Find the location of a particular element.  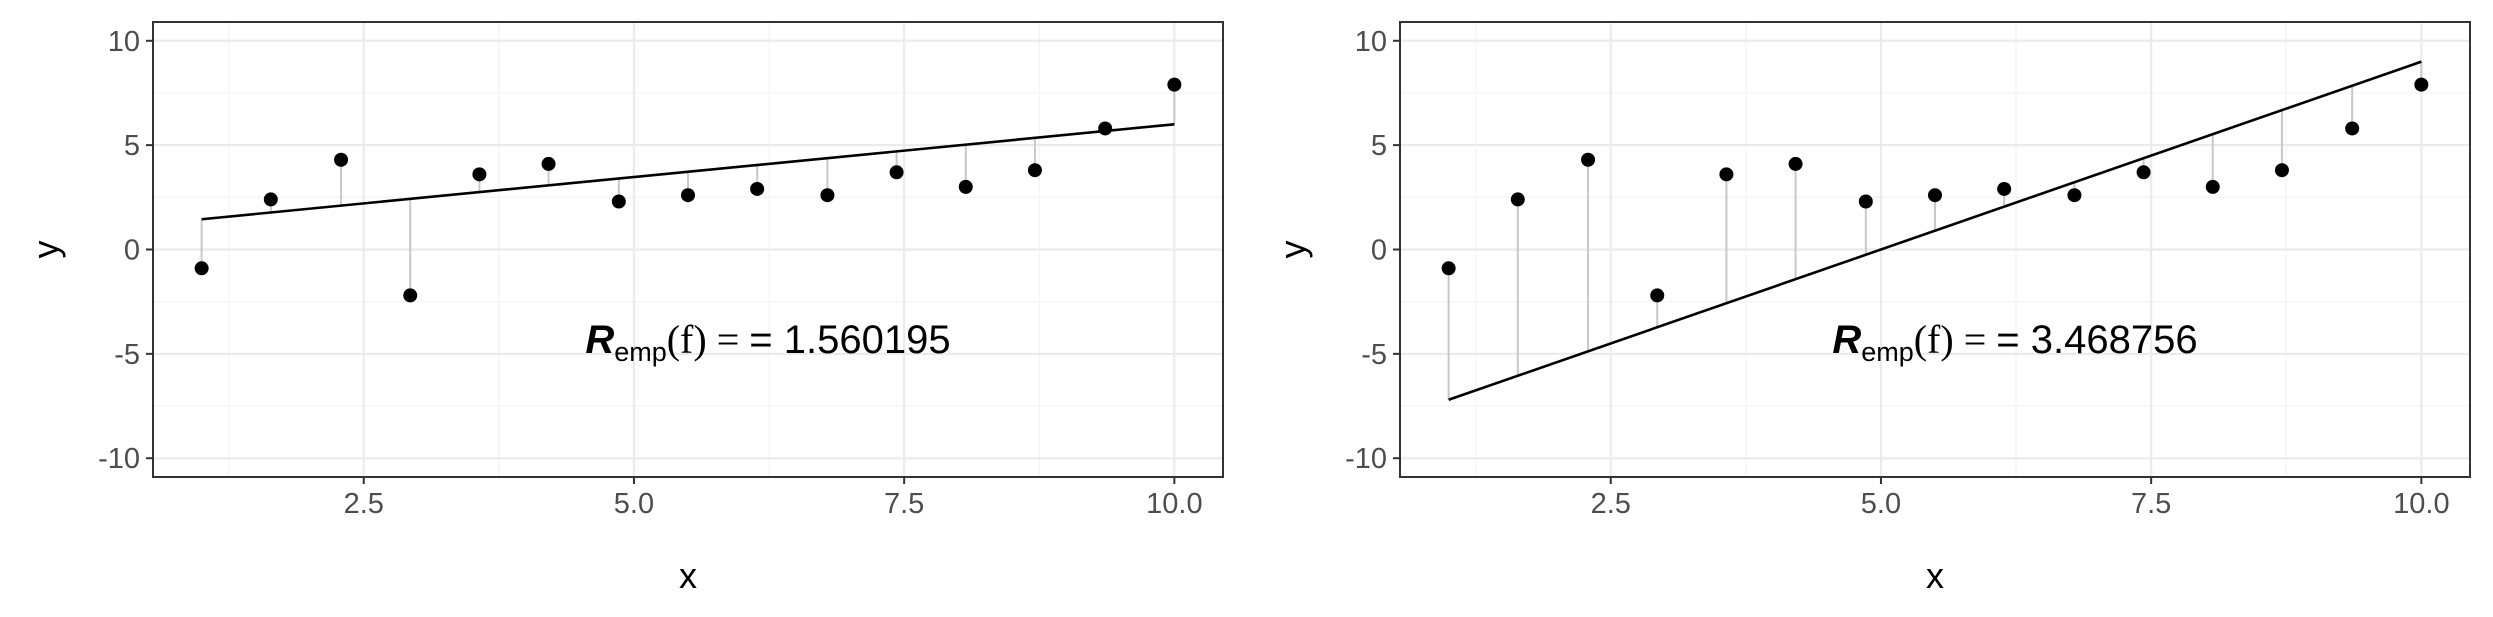

fit-line is located at coordinates (688, 171).